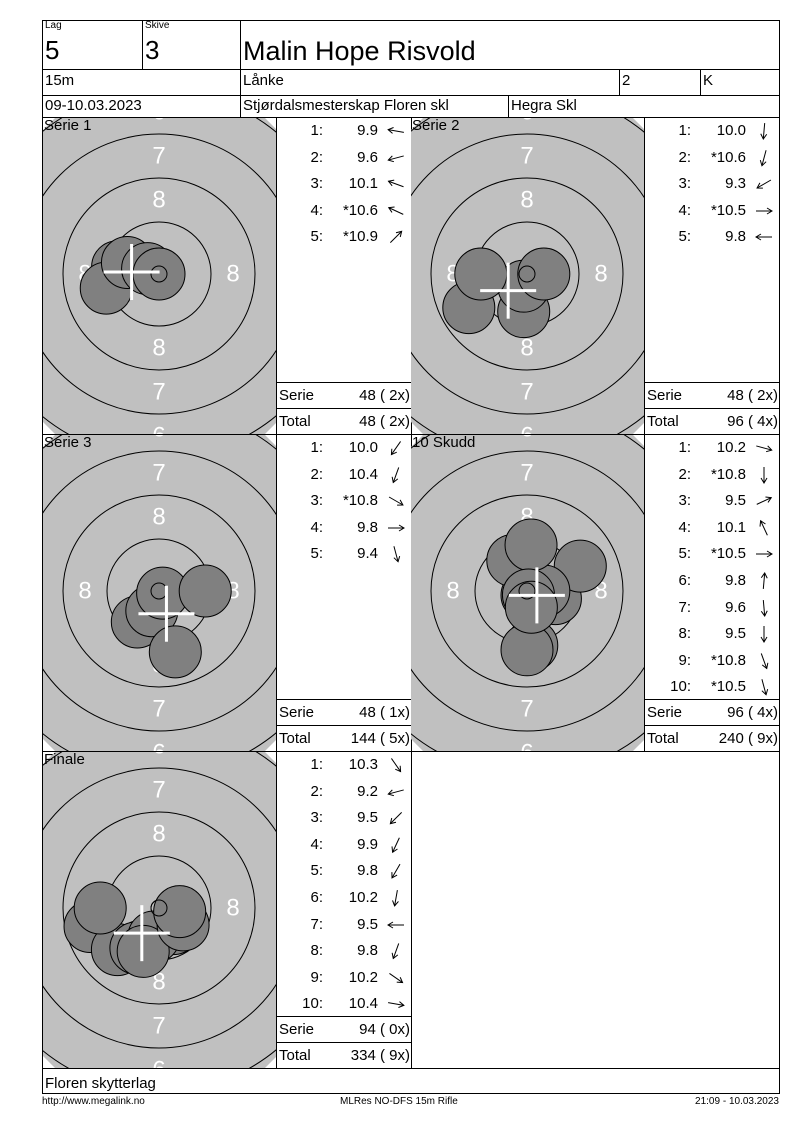 The height and width of the screenshot is (1130, 800). I want to click on shot-row: 4: *10.6, so click(344, 211).